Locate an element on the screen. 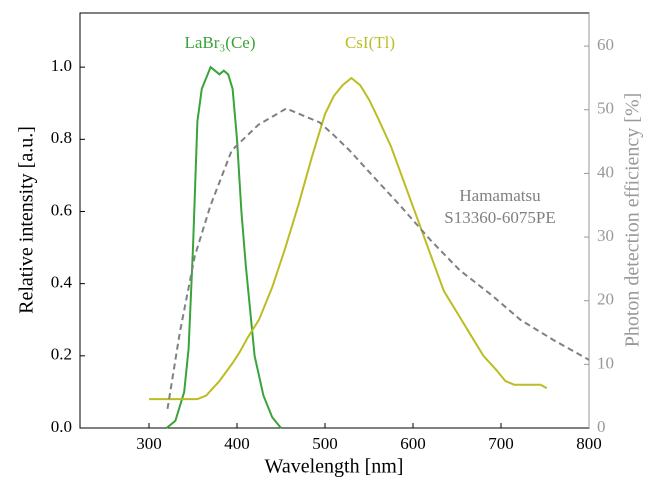  x-tick-label: 400 is located at coordinates (237, 443).